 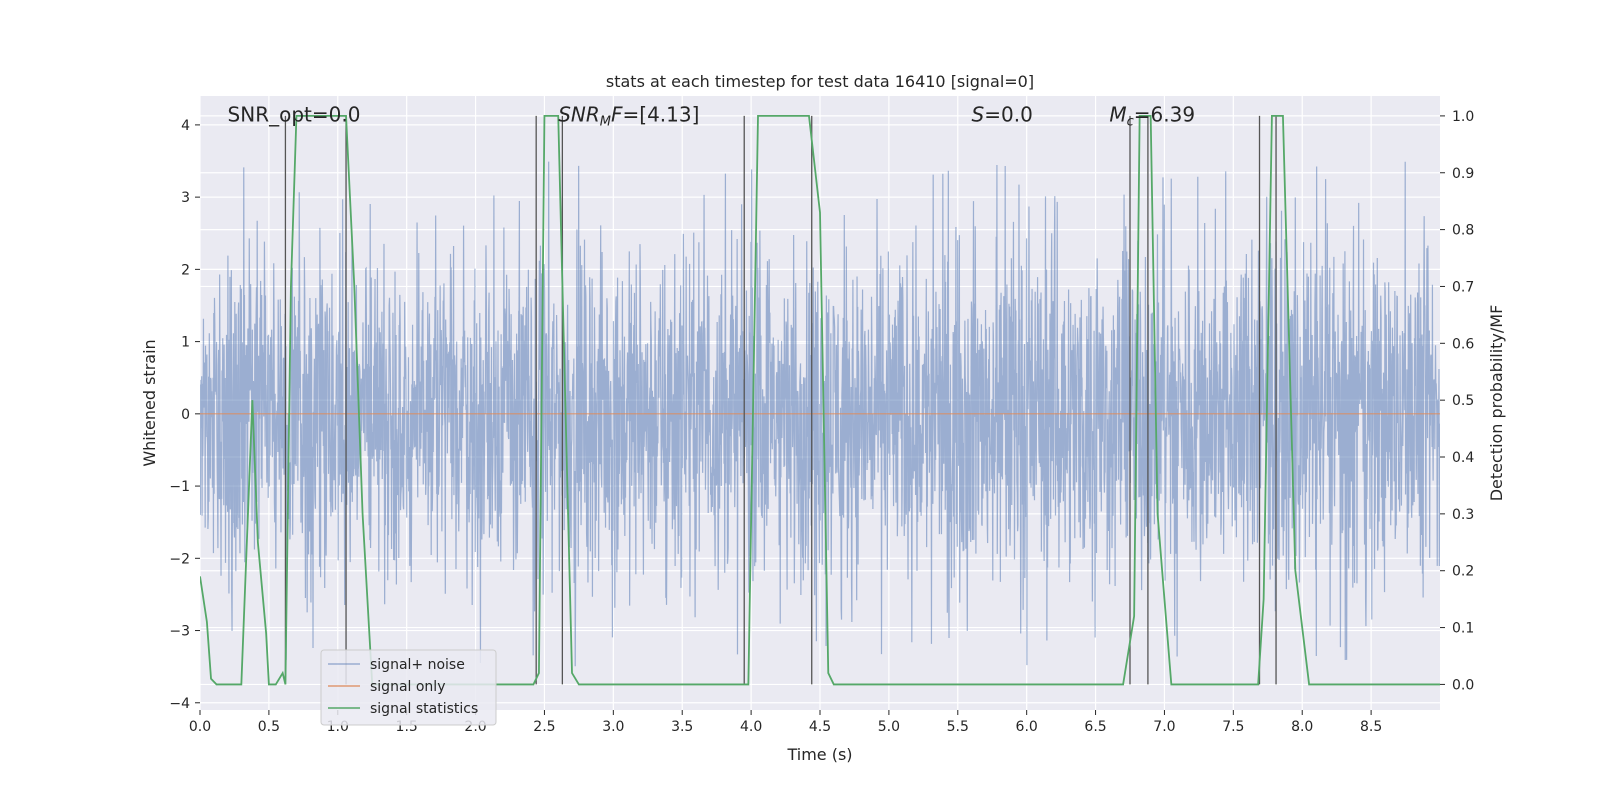 What do you see at coordinates (149, 402) in the screenshot?
I see `y-axis-label: Whitened strain` at bounding box center [149, 402].